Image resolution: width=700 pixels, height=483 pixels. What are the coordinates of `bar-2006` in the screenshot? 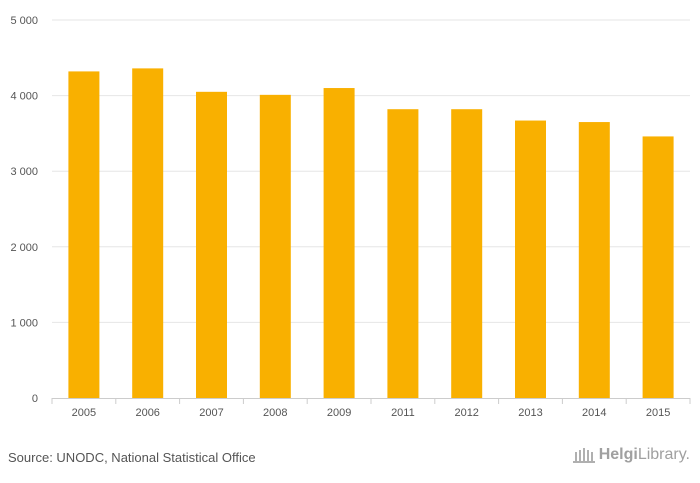 It's located at (148, 233).